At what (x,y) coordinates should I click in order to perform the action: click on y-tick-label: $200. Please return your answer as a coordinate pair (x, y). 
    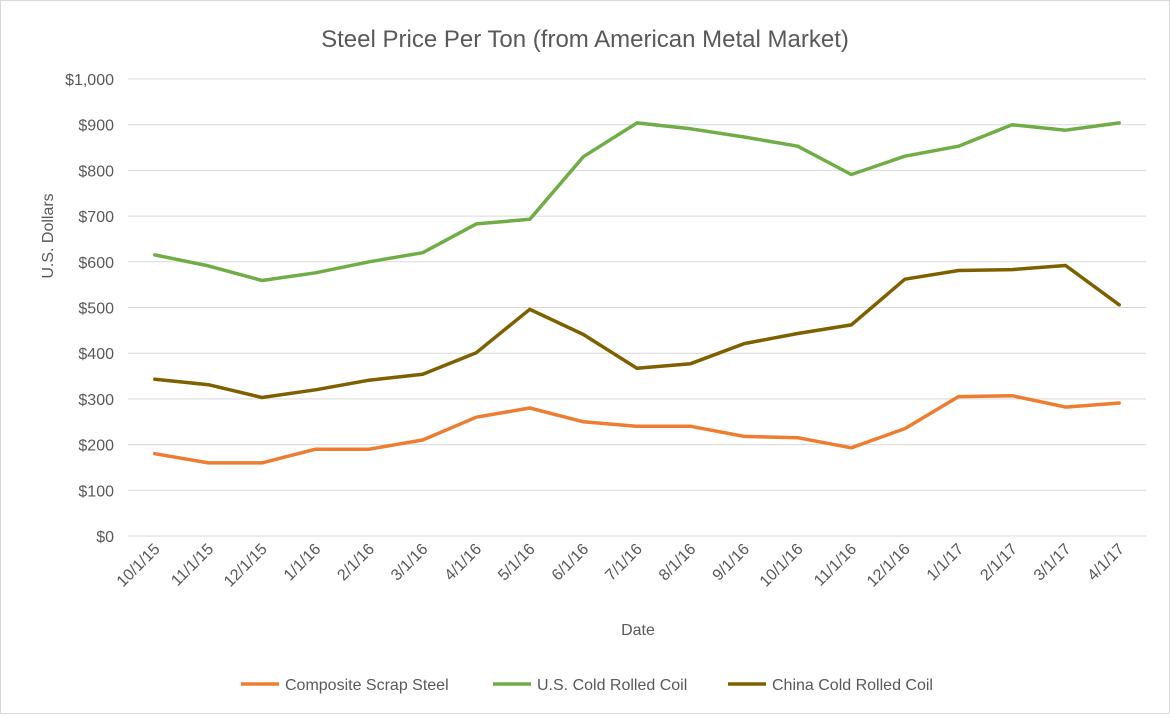
    Looking at the image, I should click on (96, 446).